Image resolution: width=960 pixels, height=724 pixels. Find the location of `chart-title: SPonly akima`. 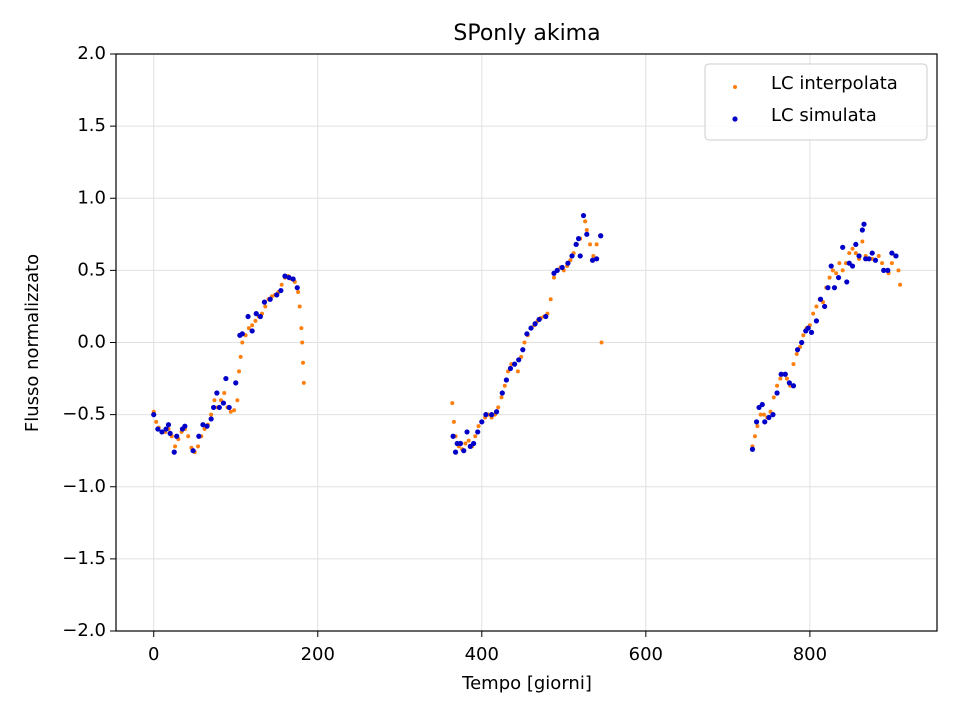

chart-title: SPonly akima is located at coordinates (526, 33).